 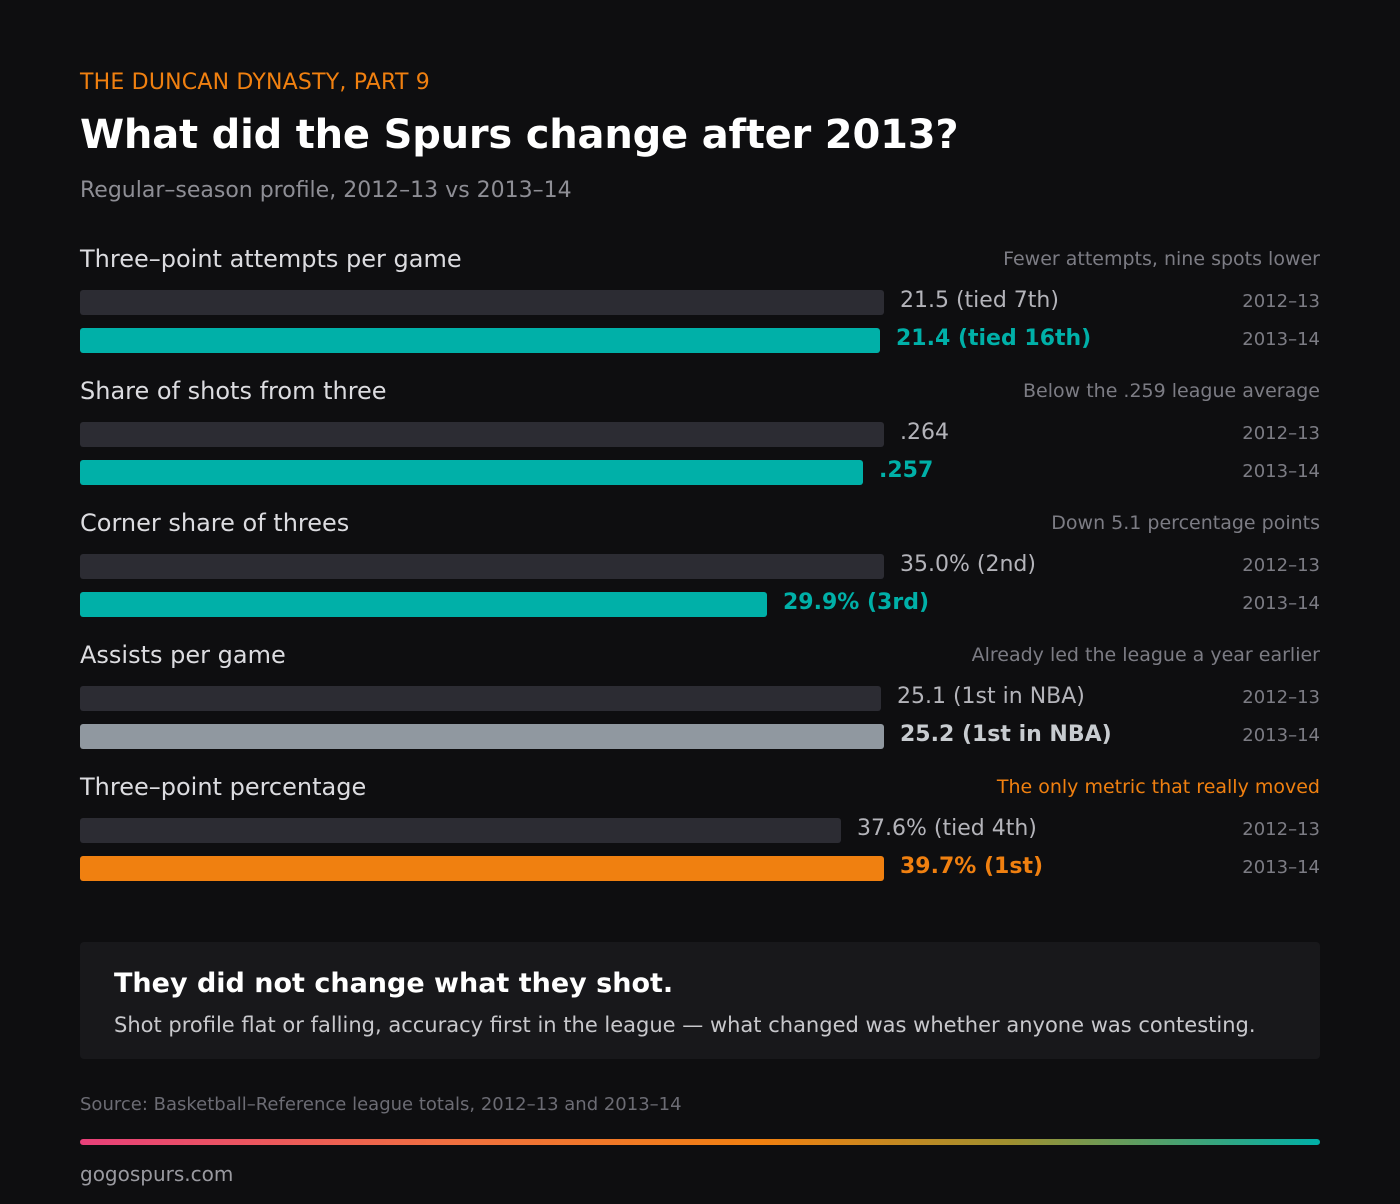 I want to click on metric-label: Share of shots from three, so click(x=233, y=391).